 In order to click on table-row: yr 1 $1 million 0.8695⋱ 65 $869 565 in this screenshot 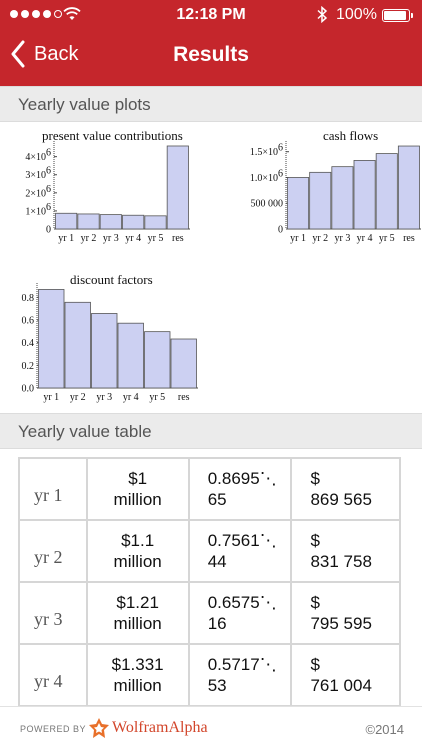, I will do `click(209, 489)`.